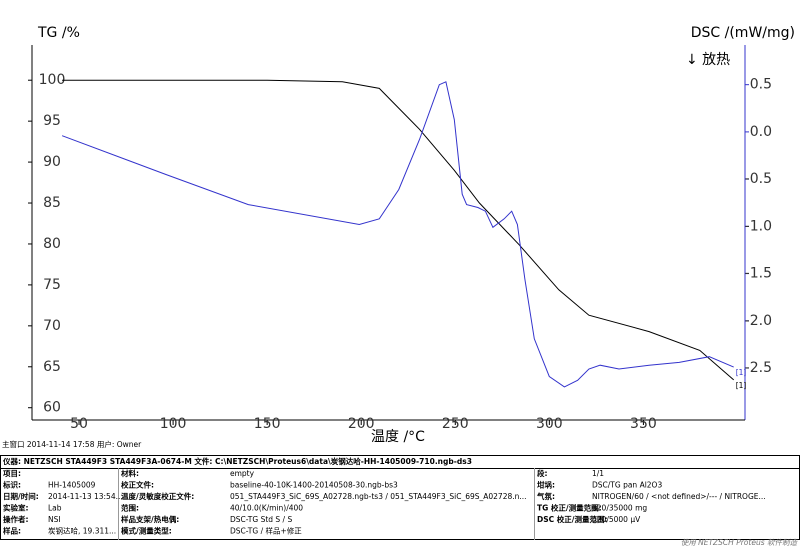 The width and height of the screenshot is (800, 548). What do you see at coordinates (52, 326) in the screenshot?
I see `y-tick-label: 70` at bounding box center [52, 326].